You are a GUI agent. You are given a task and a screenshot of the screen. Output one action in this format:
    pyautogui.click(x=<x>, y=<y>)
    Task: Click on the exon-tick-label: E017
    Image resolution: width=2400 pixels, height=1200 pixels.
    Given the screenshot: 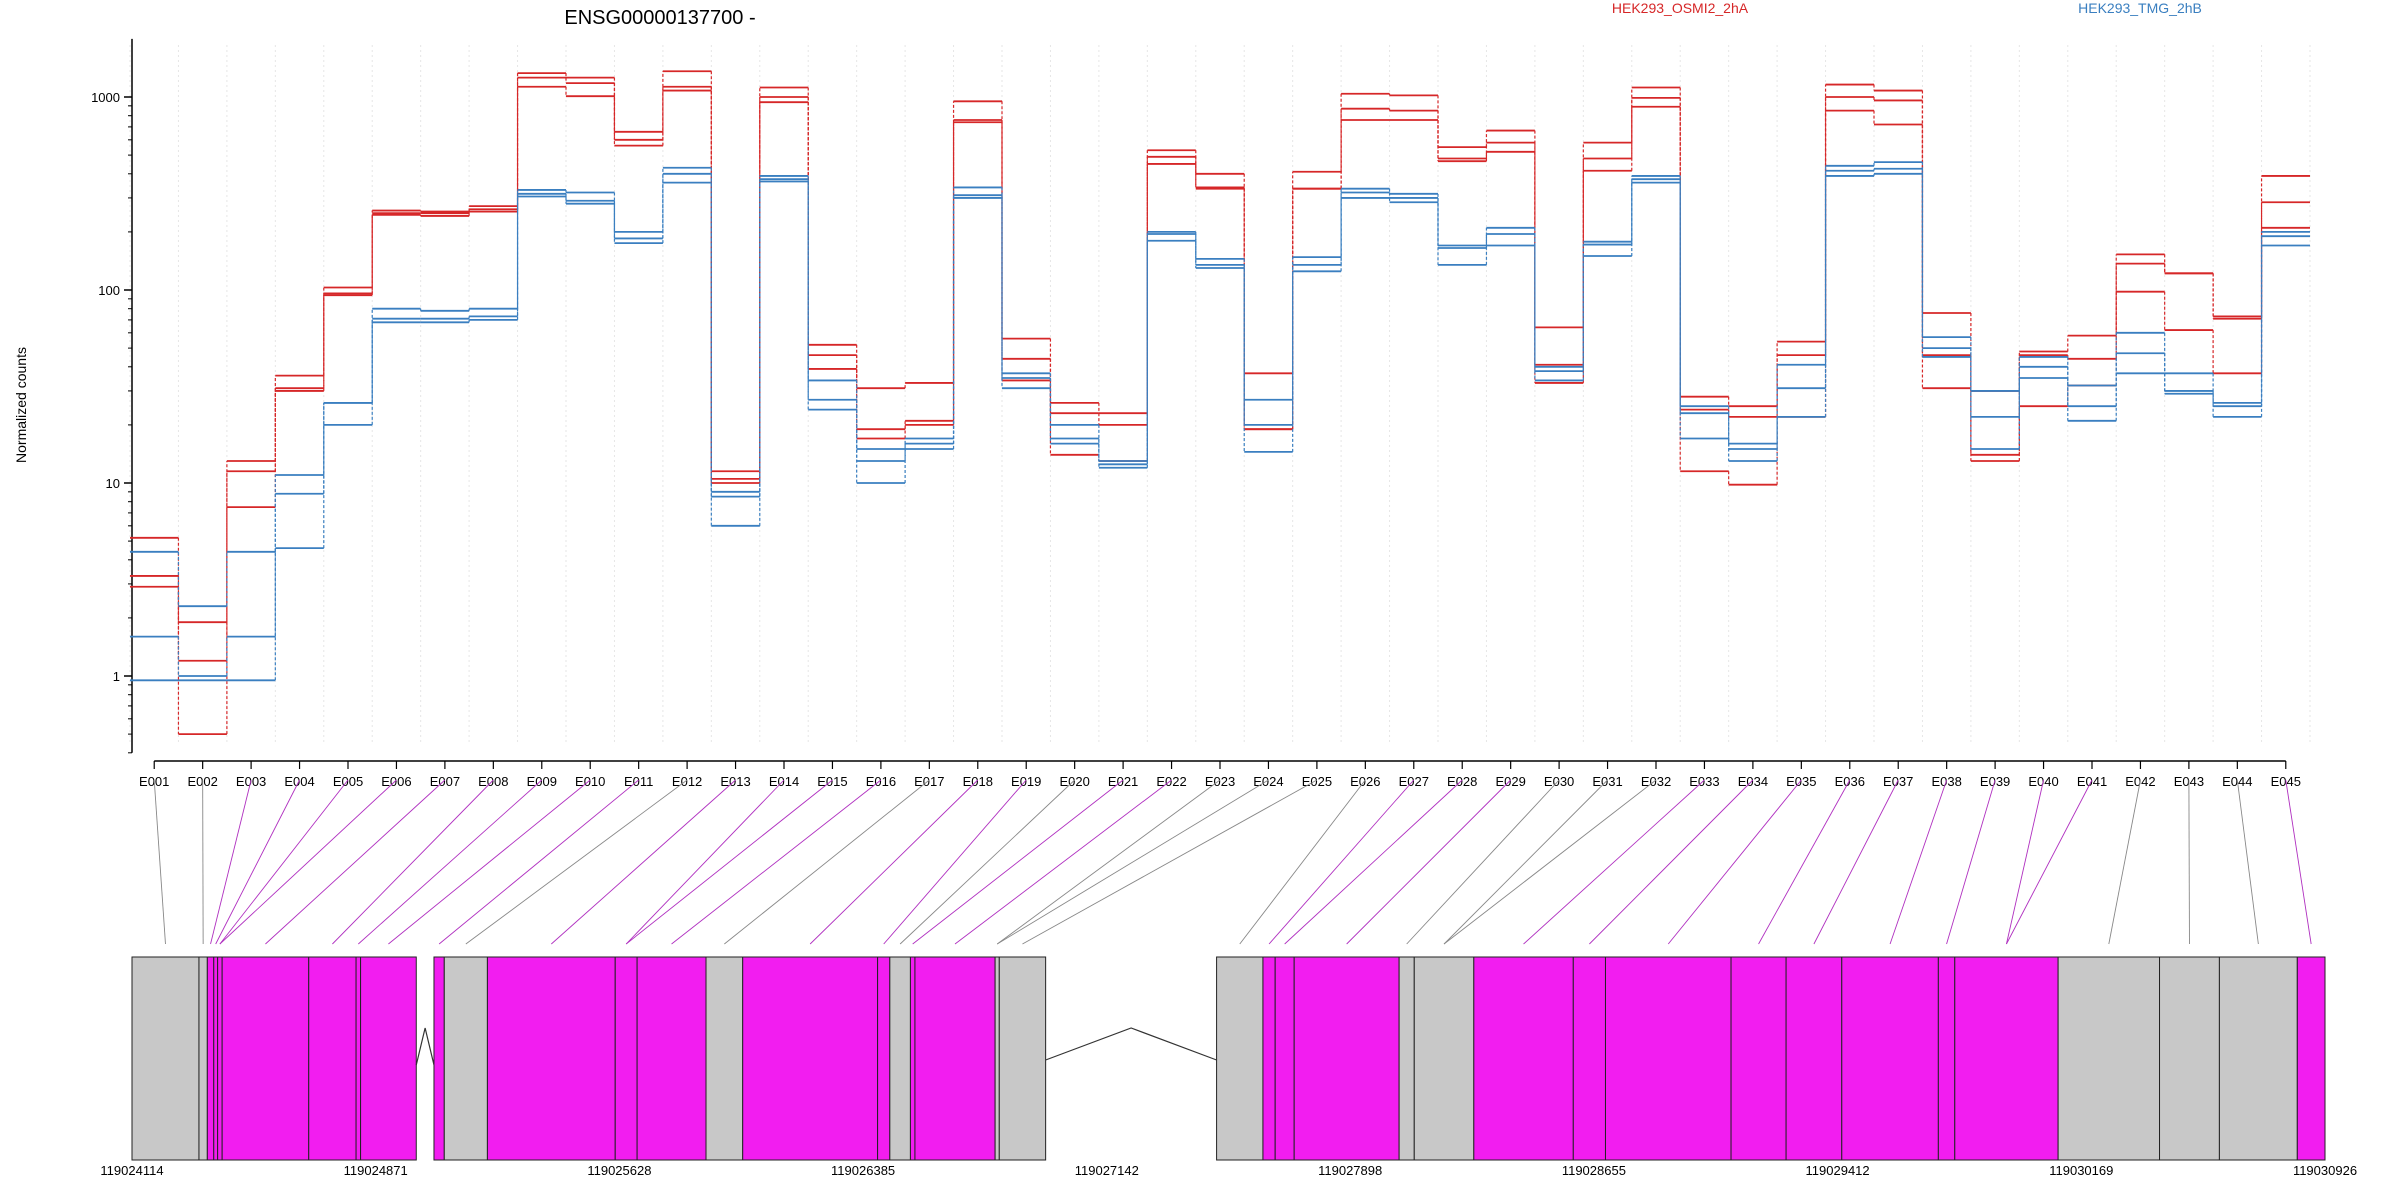 What is the action you would take?
    pyautogui.click(x=929, y=781)
    